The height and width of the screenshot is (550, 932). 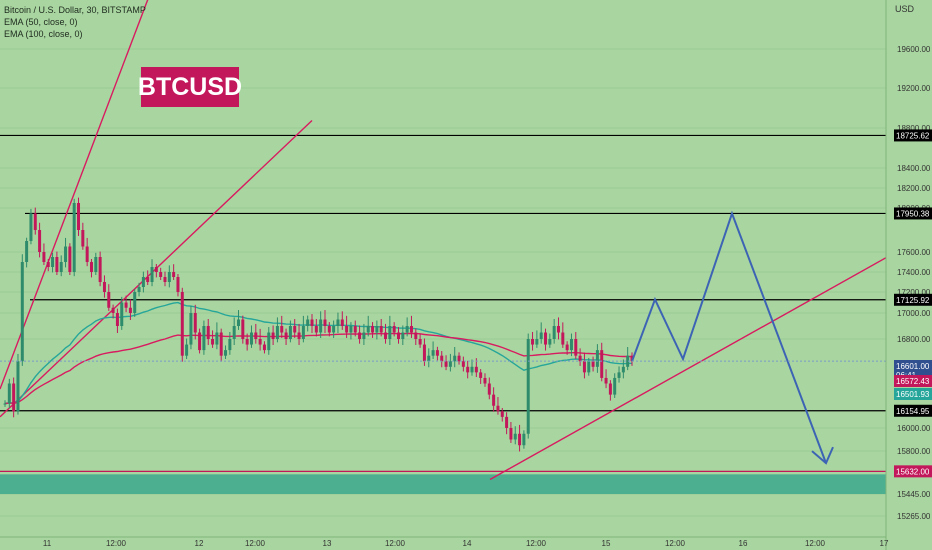 What do you see at coordinates (913, 471) in the screenshot?
I see `level-tag-4: 15632.00` at bounding box center [913, 471].